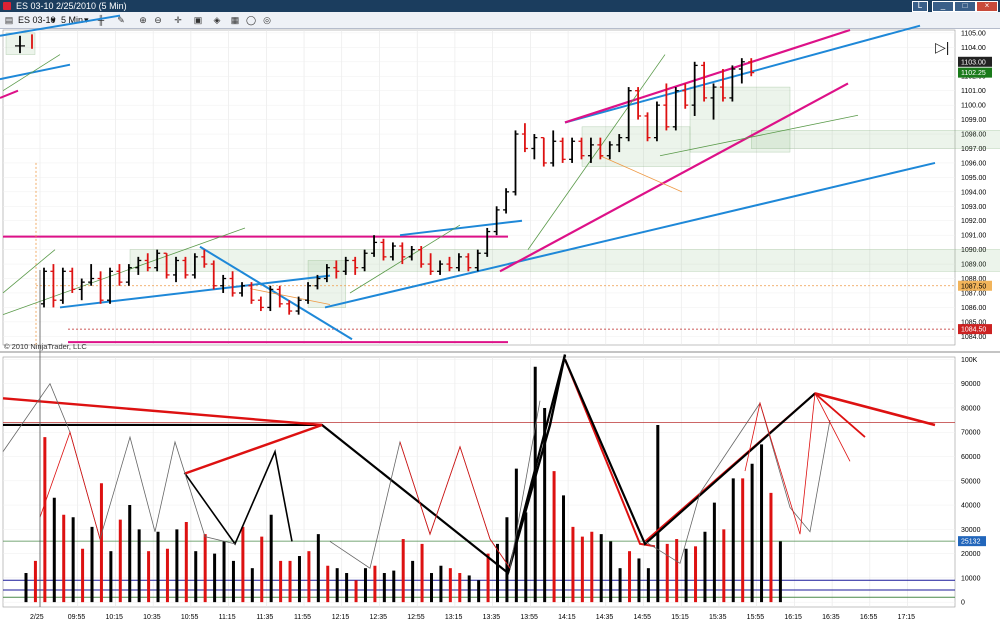  Describe the element at coordinates (267, 20) in the screenshot. I see `snapshot-icon: ◎` at that location.